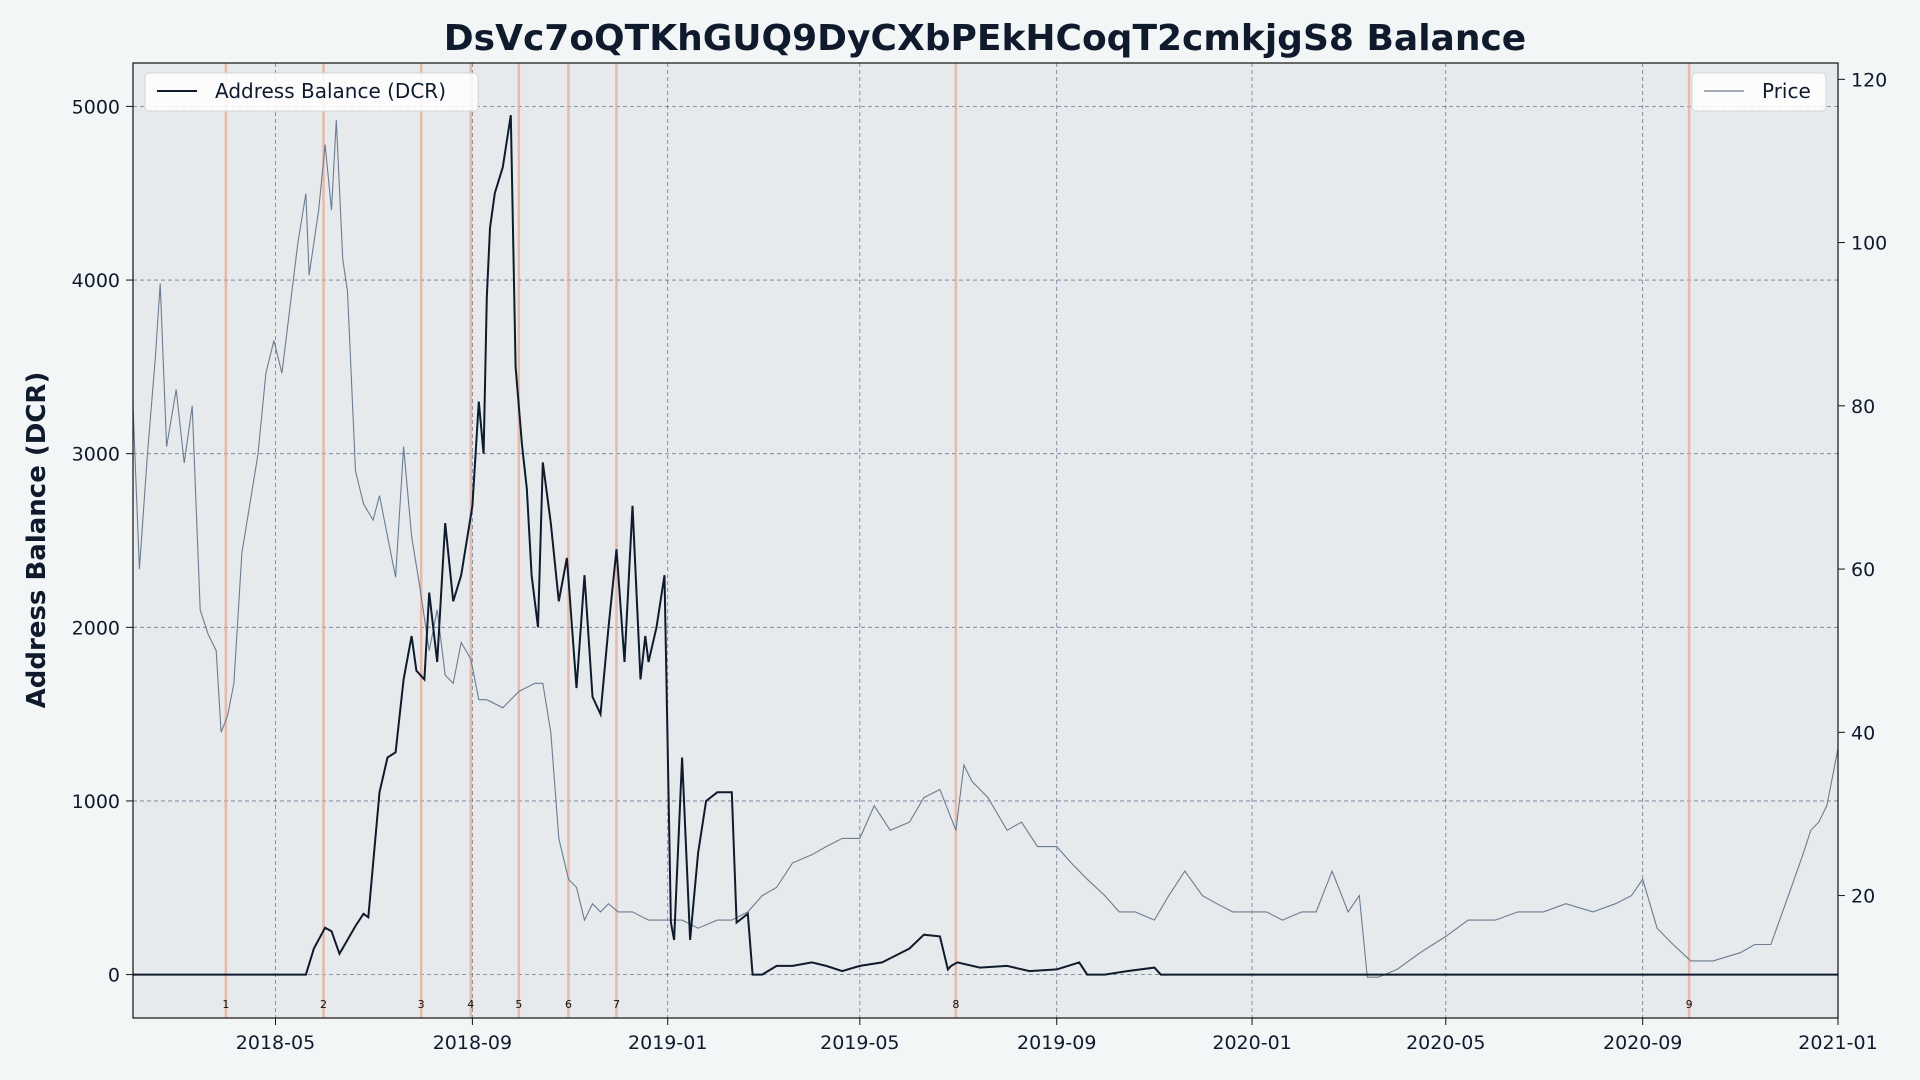 The height and width of the screenshot is (1080, 1920). Describe the element at coordinates (1642, 1043) in the screenshot. I see `x-tick-label: 2020-09` at that location.